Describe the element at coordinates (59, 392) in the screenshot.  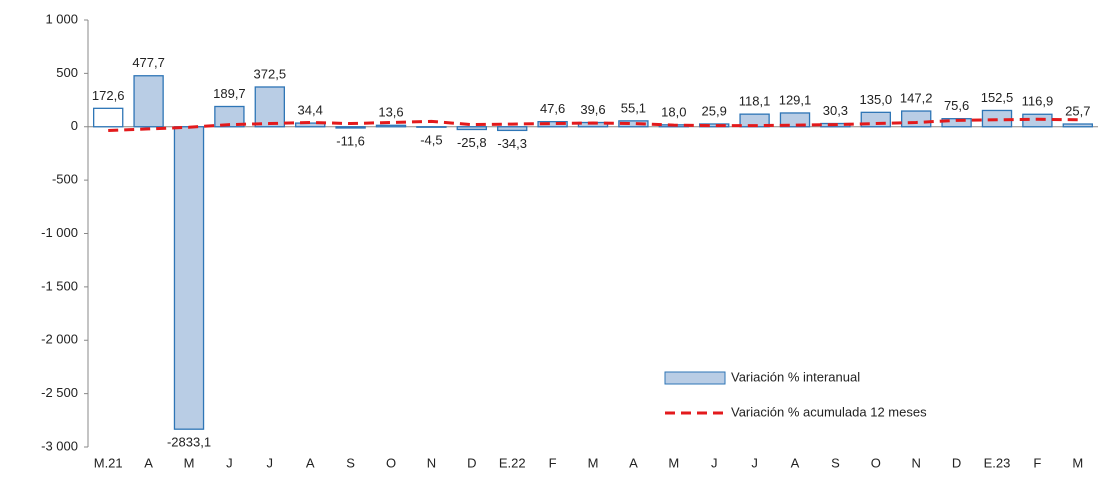
I see `y-tick-label: -2 500` at that location.